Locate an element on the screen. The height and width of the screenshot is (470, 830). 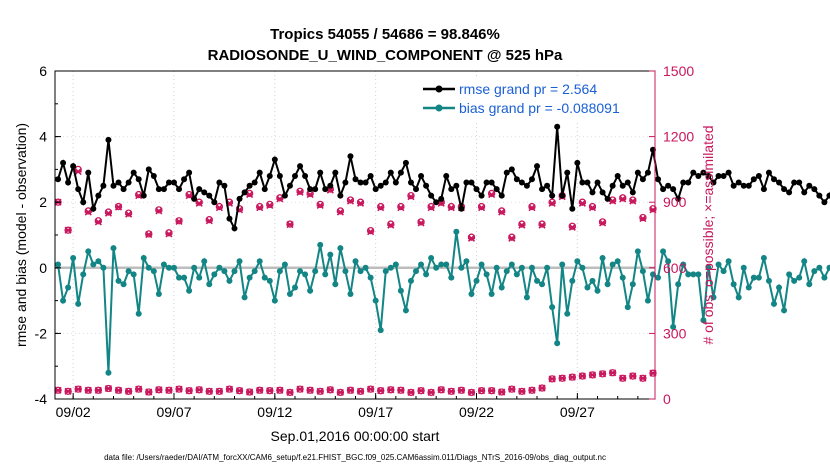
x-tick-label: 09/07 is located at coordinates (173, 412).